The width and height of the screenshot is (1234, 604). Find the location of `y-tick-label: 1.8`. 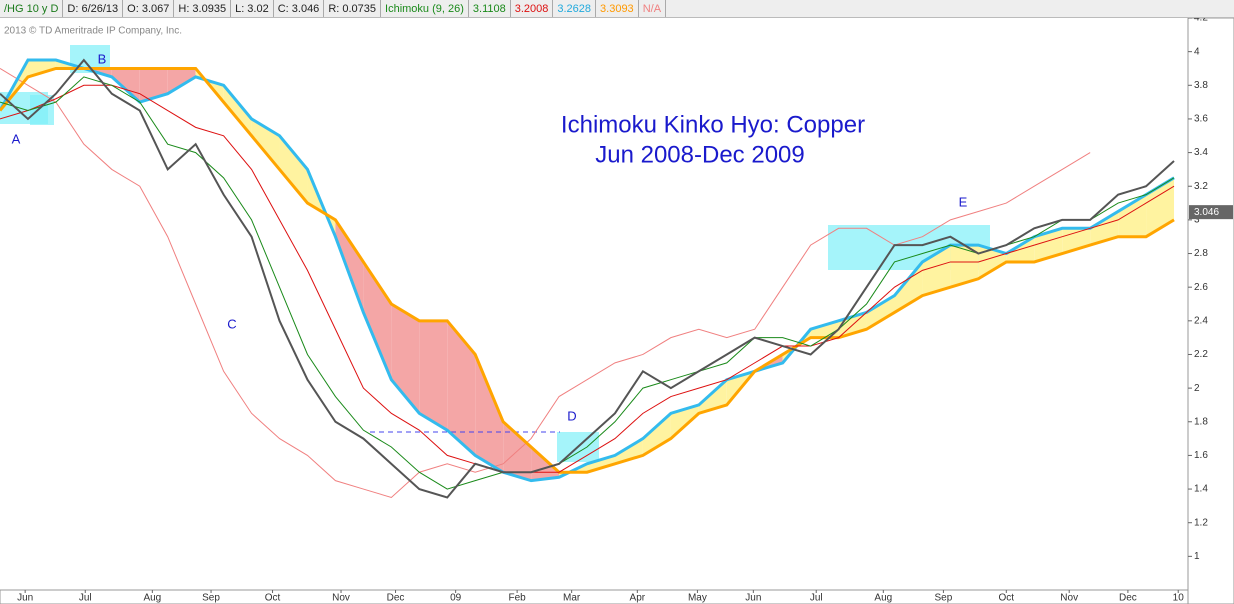

y-tick-label: 1.8 is located at coordinates (1201, 421).